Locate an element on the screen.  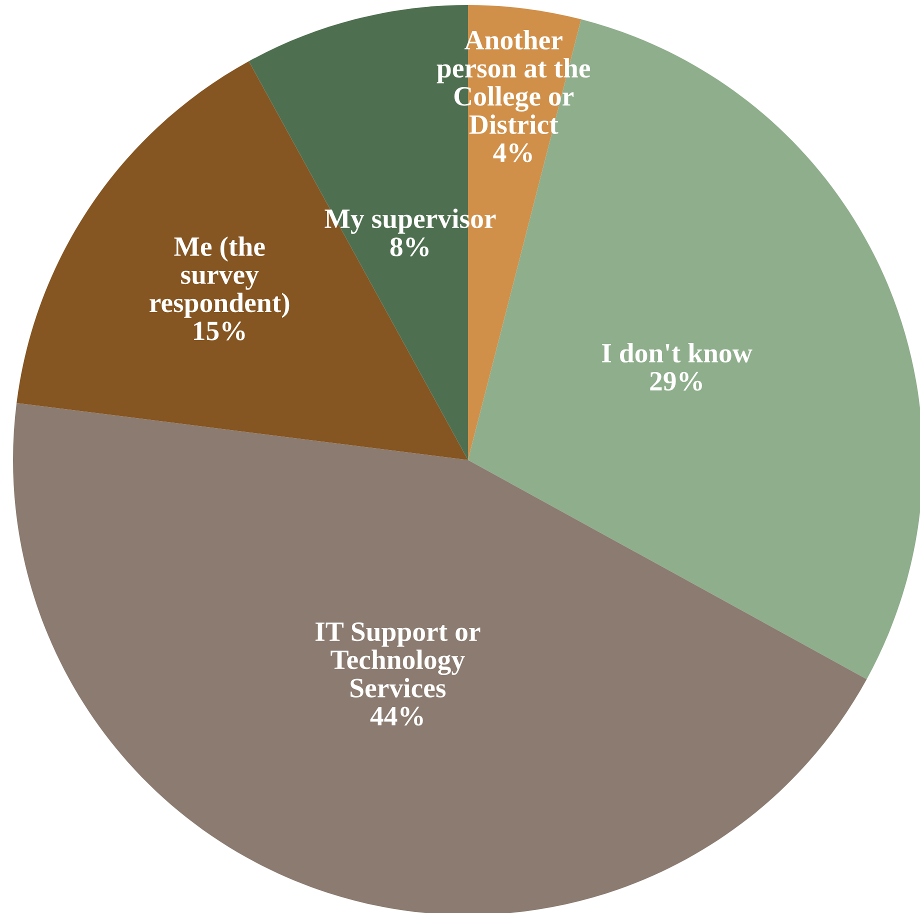
slice-label: I don't know is located at coordinates (677, 353).